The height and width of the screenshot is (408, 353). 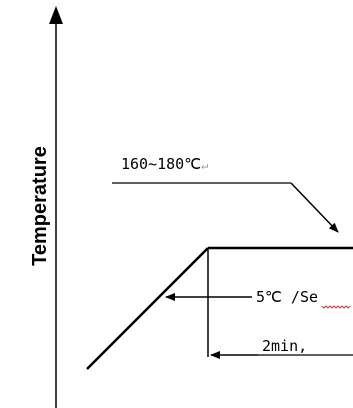 What do you see at coordinates (56, 15) in the screenshot?
I see `y-axis-arrowhead` at bounding box center [56, 15].